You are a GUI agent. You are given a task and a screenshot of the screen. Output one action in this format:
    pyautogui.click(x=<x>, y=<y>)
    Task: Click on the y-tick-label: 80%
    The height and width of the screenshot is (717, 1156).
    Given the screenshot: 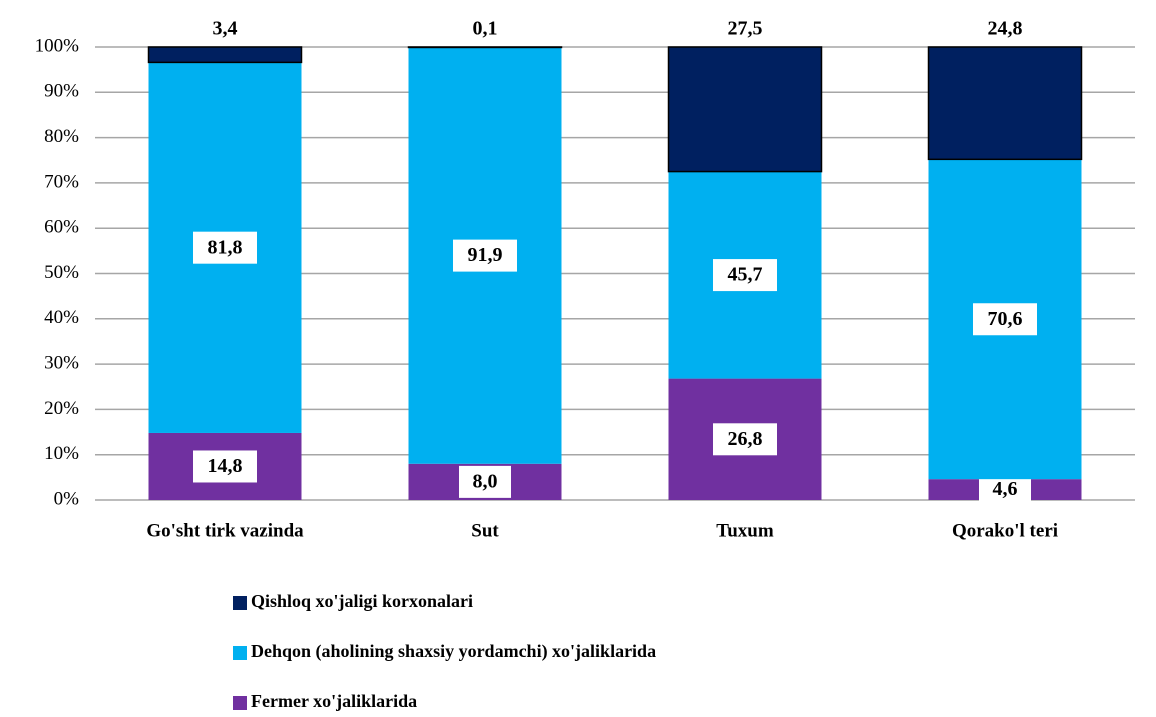 What is the action you would take?
    pyautogui.click(x=61, y=136)
    